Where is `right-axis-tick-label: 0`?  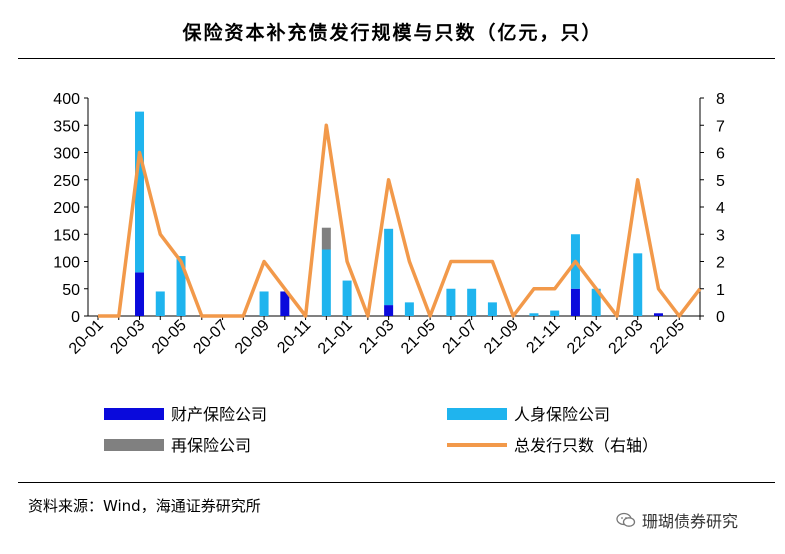 right-axis-tick-label: 0 is located at coordinates (720, 317).